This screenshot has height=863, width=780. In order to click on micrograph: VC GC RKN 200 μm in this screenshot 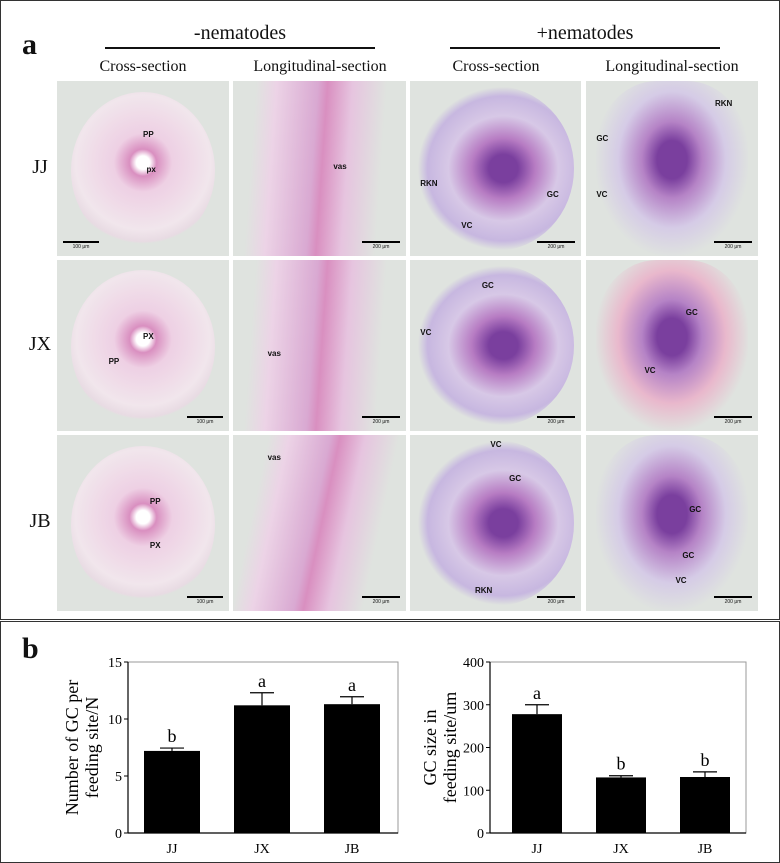, I will do `click(495, 523)`.